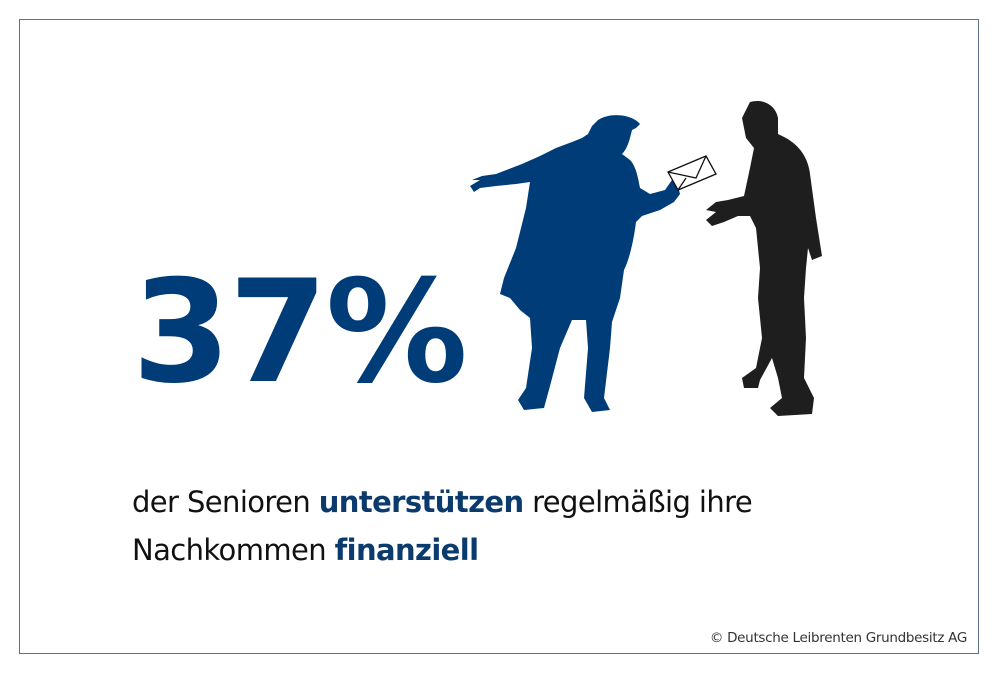  Describe the element at coordinates (421, 502) in the screenshot. I see `caption-highlight-supports: unterstützen` at that location.